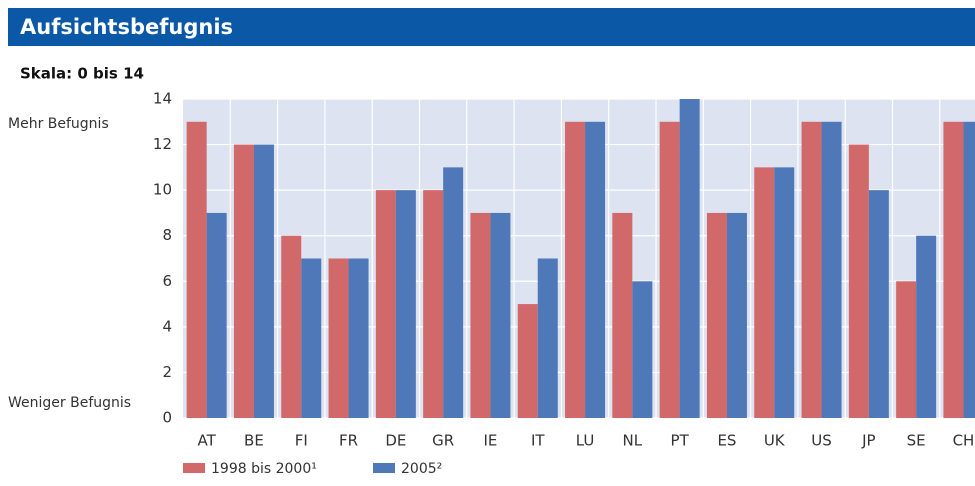 The image size is (975, 486). I want to click on y-tick-label: 14, so click(162, 99).